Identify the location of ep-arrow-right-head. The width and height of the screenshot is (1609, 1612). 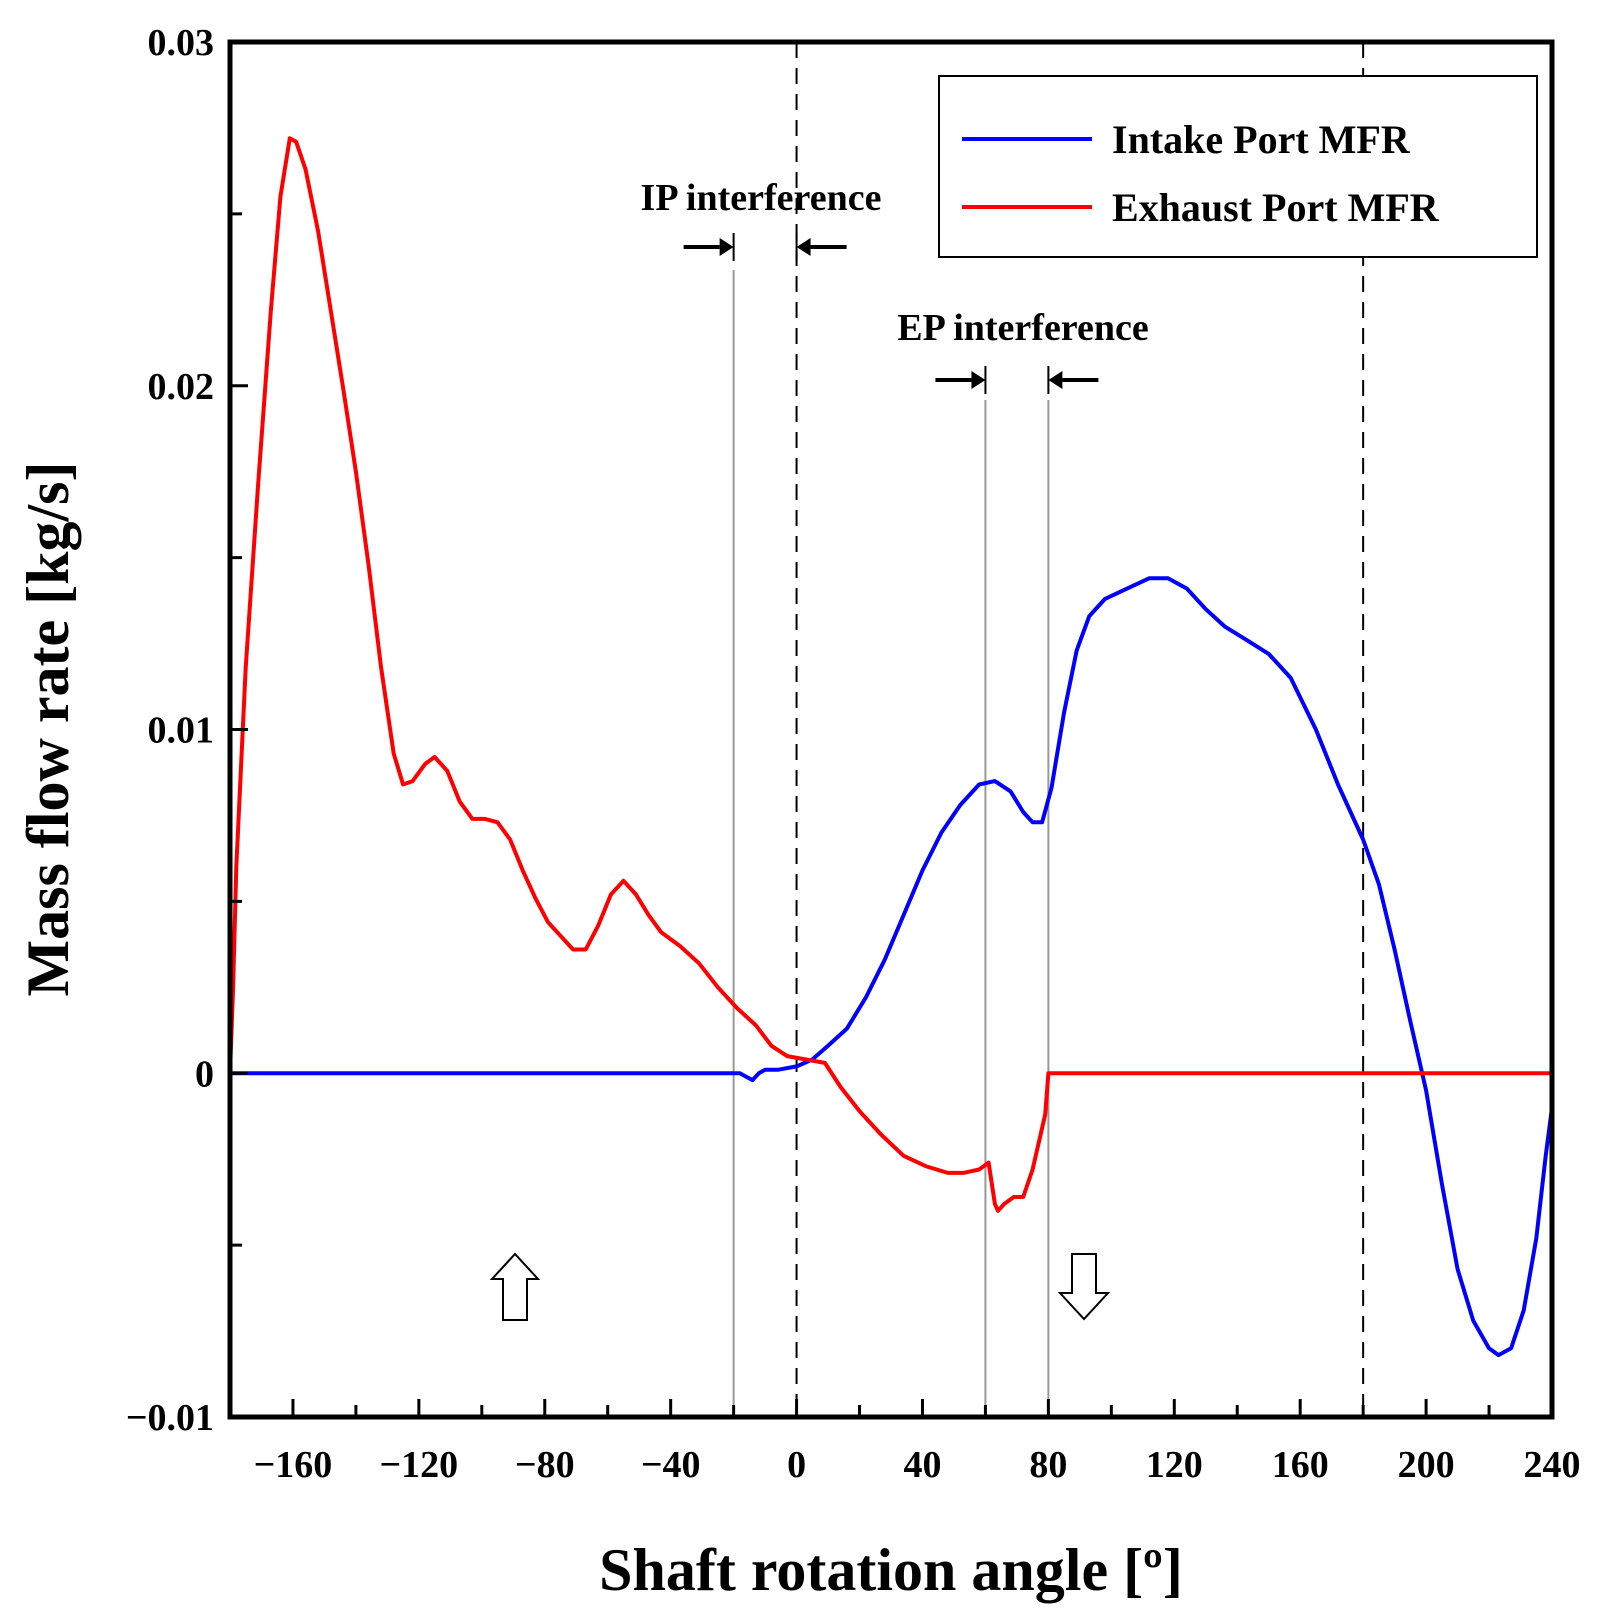
(1055, 380).